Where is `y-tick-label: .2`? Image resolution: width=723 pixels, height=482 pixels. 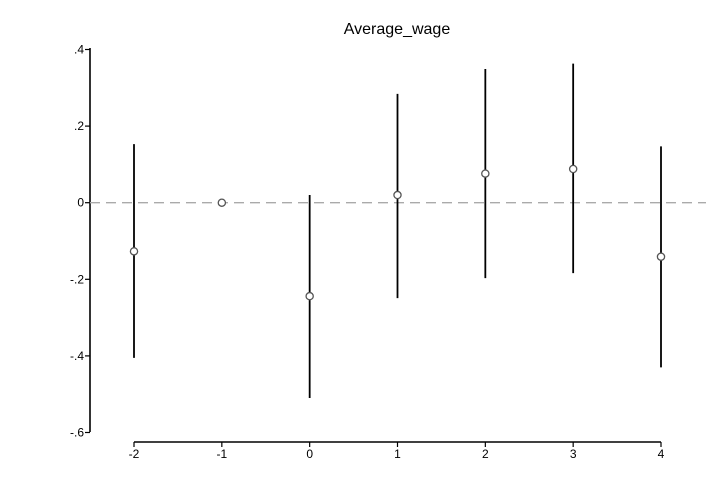 y-tick-label: .2 is located at coordinates (79, 126).